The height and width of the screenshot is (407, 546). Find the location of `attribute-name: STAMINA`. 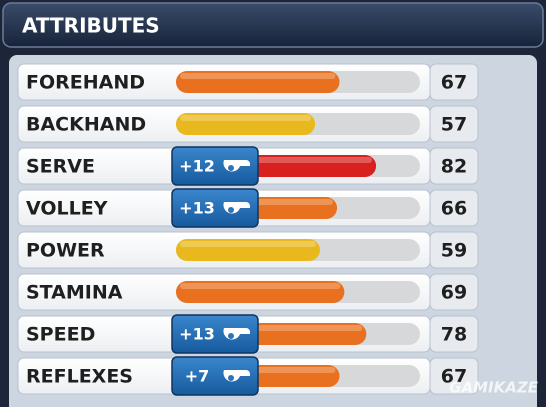

attribute-name: STAMINA is located at coordinates (74, 293).